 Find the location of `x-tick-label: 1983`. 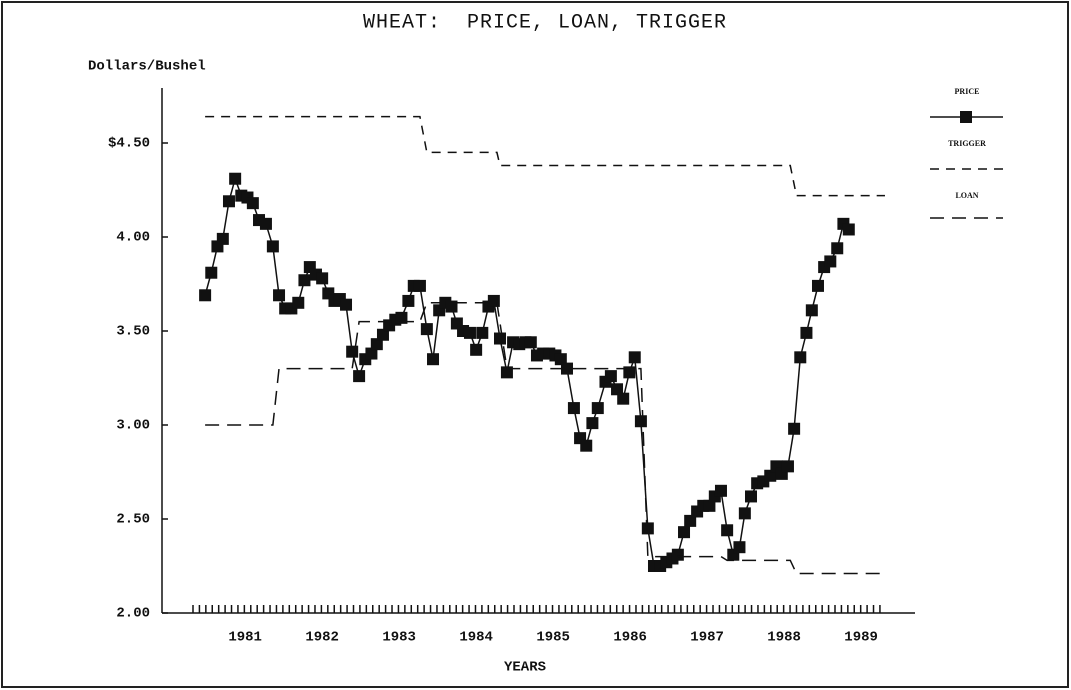

x-tick-label: 1983 is located at coordinates (399, 638).